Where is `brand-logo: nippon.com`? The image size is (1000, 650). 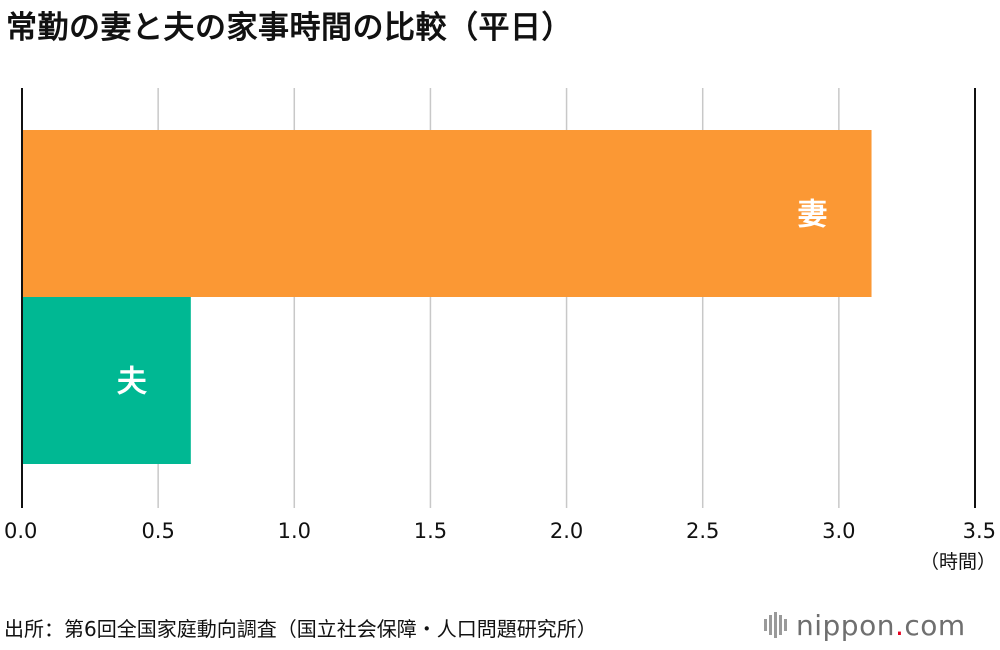 brand-logo: nippon.com is located at coordinates (864, 626).